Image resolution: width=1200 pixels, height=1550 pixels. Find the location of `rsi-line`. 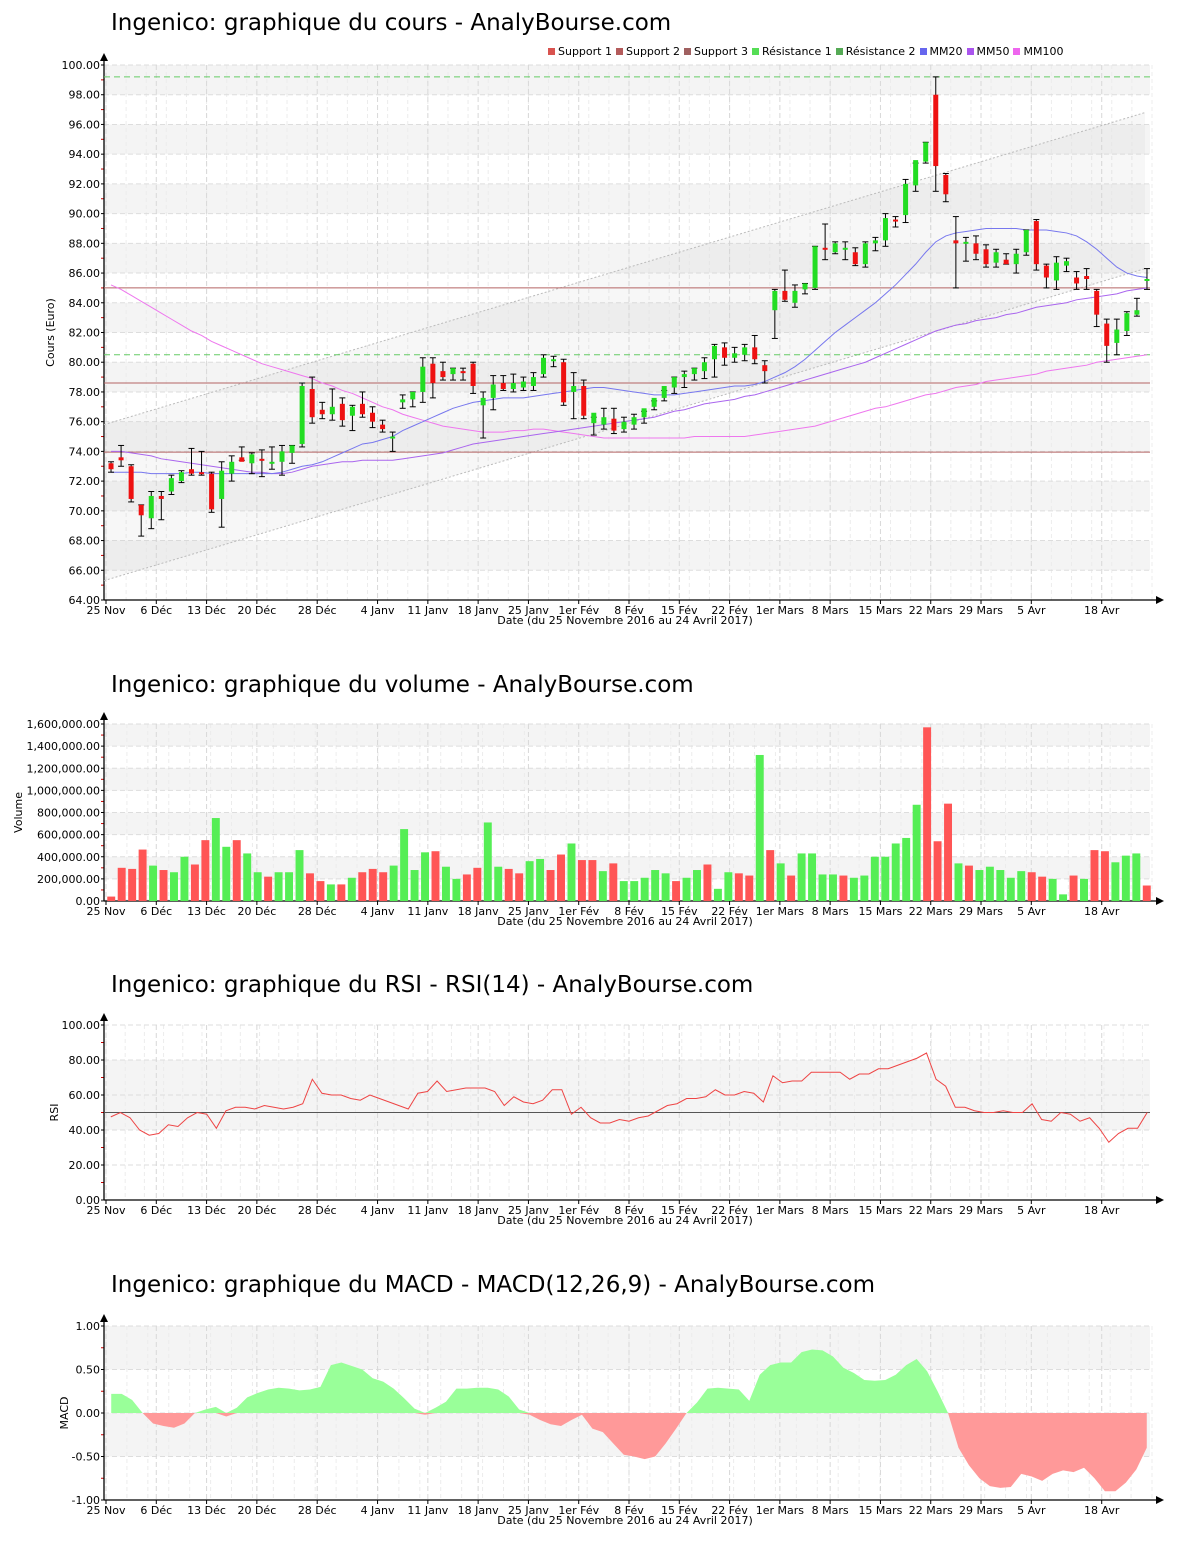

rsi-line is located at coordinates (629, 1098).